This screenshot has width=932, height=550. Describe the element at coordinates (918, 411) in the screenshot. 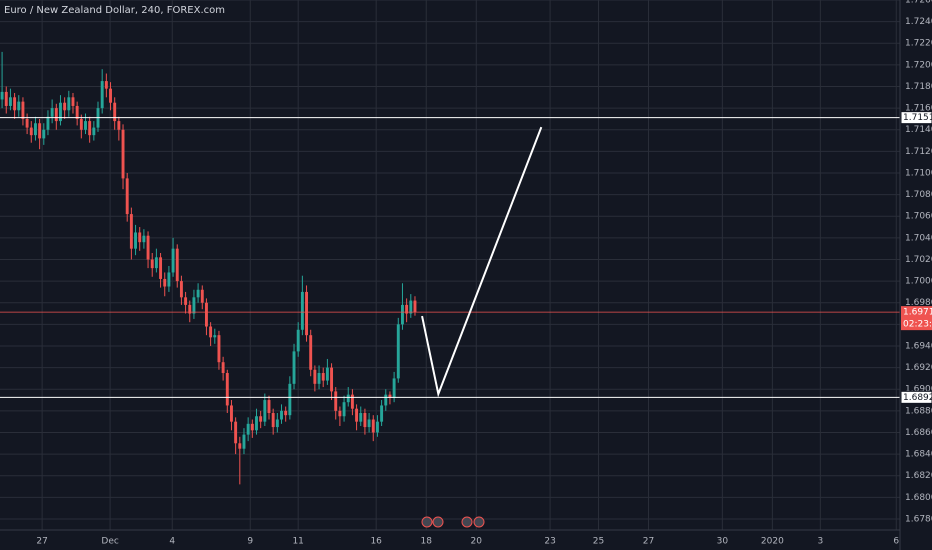

I see `y-tick-label: 1.68800` at that location.